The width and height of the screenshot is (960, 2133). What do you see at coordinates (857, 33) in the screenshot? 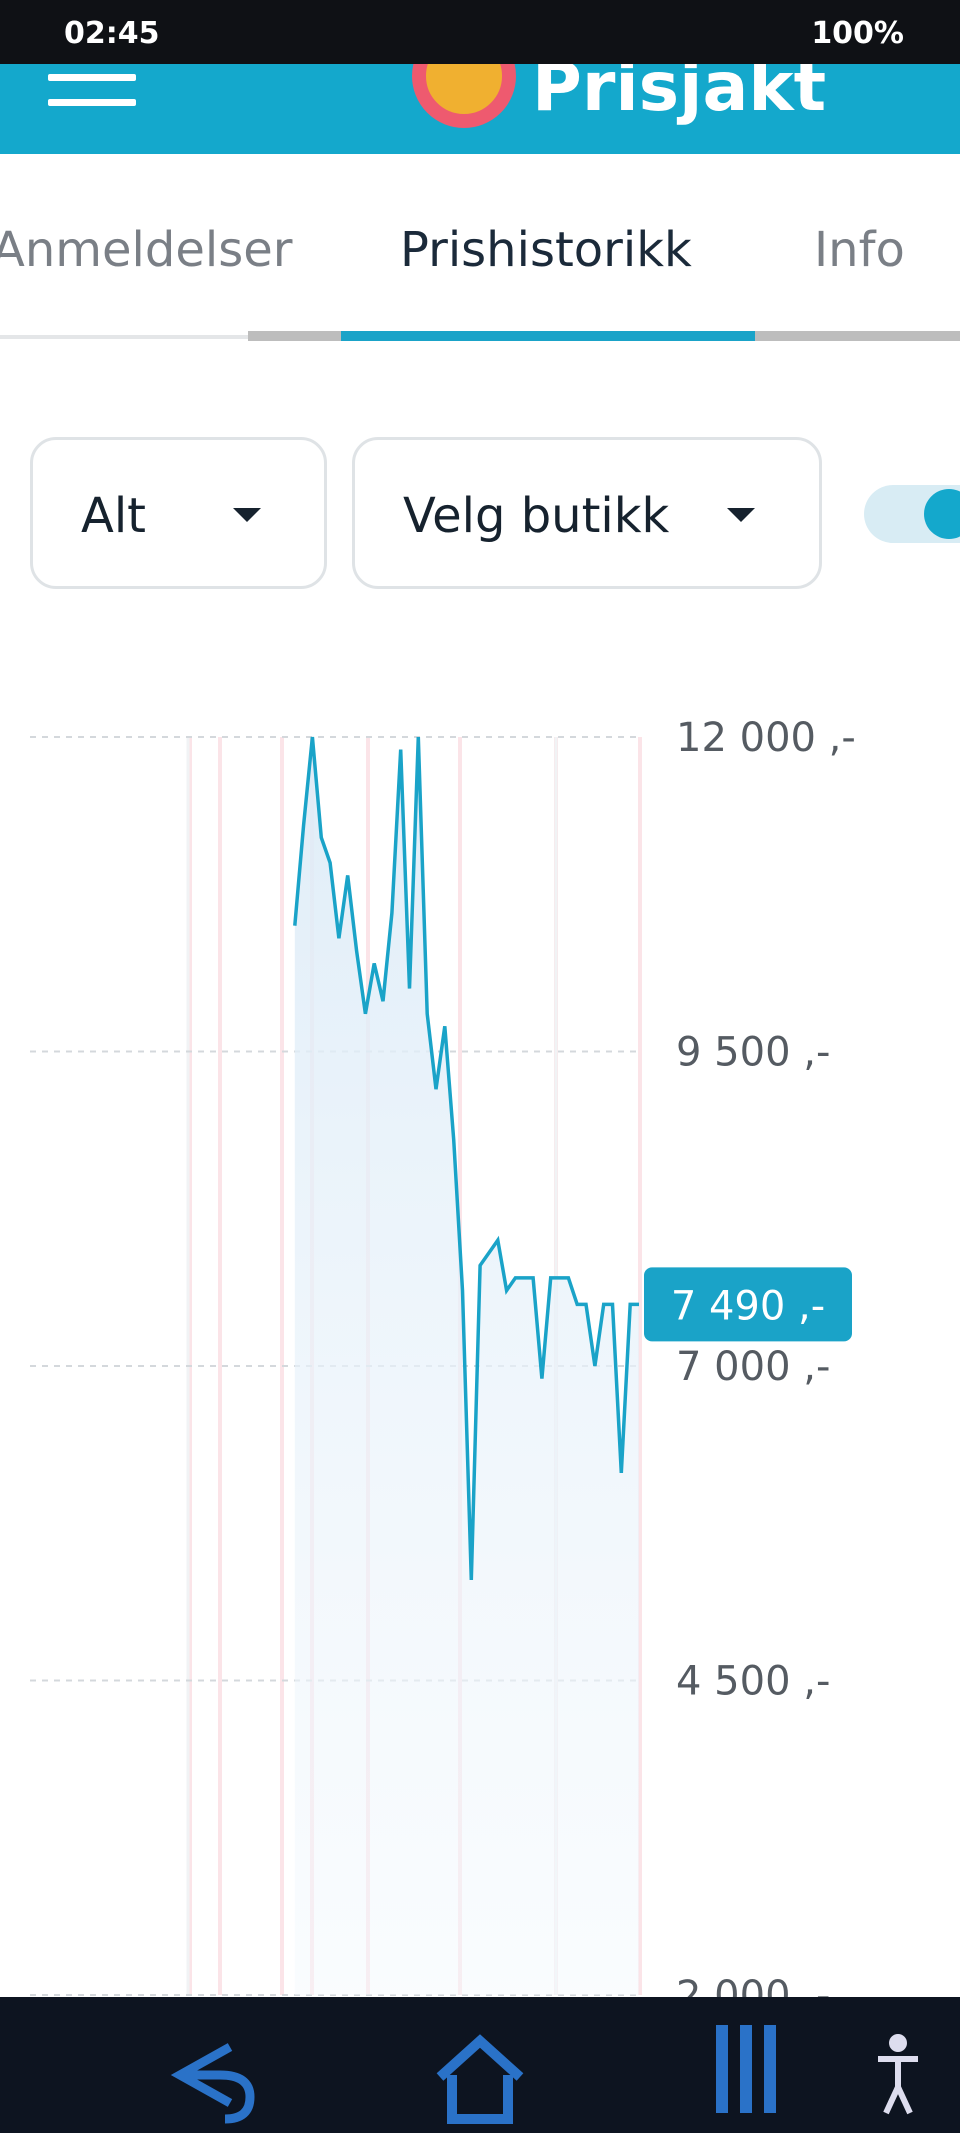
I see `battery: 100%` at bounding box center [857, 33].